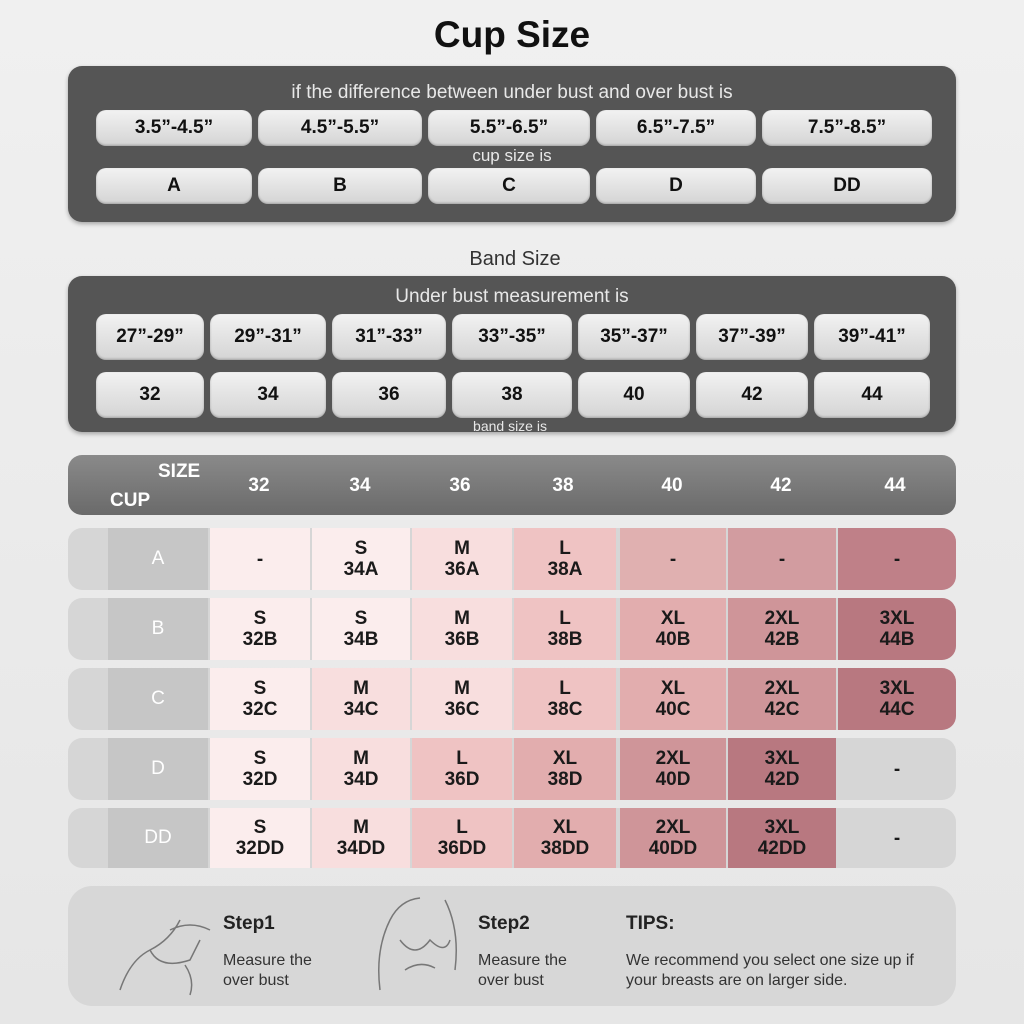 This screenshot has height=1024, width=1024. Describe the element at coordinates (512, 485) in the screenshot. I see `table-header` at that location.